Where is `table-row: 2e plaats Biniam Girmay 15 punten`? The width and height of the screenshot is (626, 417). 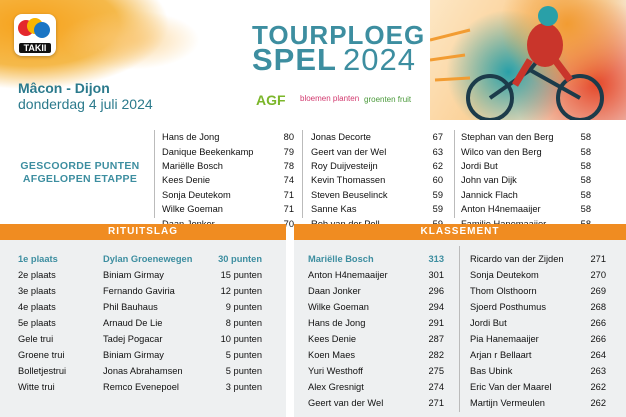
table-row: 2e plaats Biniam Girmay 15 punten is located at coordinates (143, 275).